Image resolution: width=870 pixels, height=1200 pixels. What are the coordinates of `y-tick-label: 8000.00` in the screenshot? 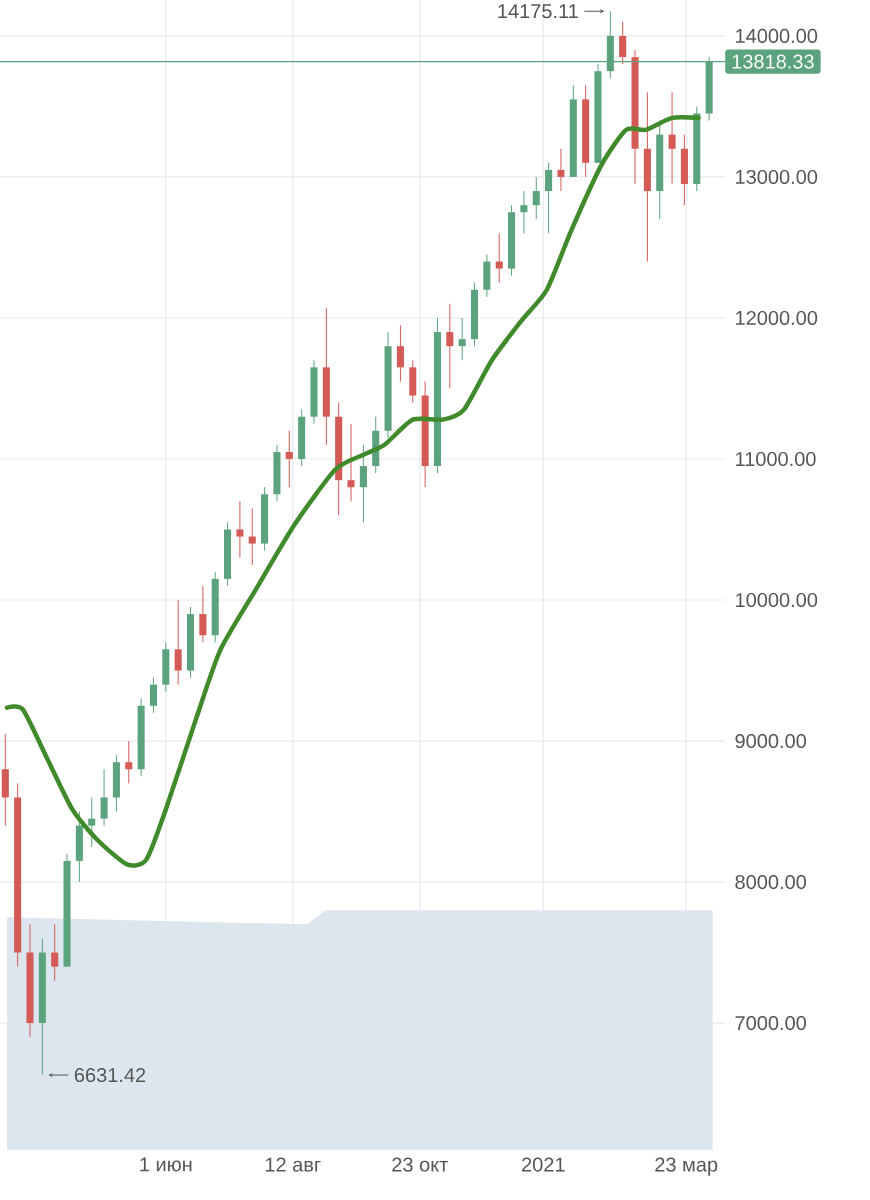 It's located at (771, 882).